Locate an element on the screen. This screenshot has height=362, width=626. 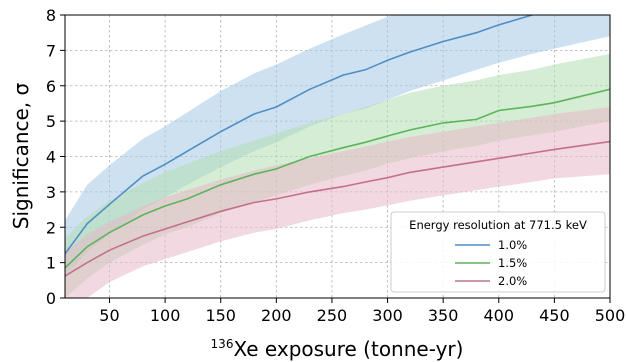
x-tick-label: 250 is located at coordinates (332, 315).